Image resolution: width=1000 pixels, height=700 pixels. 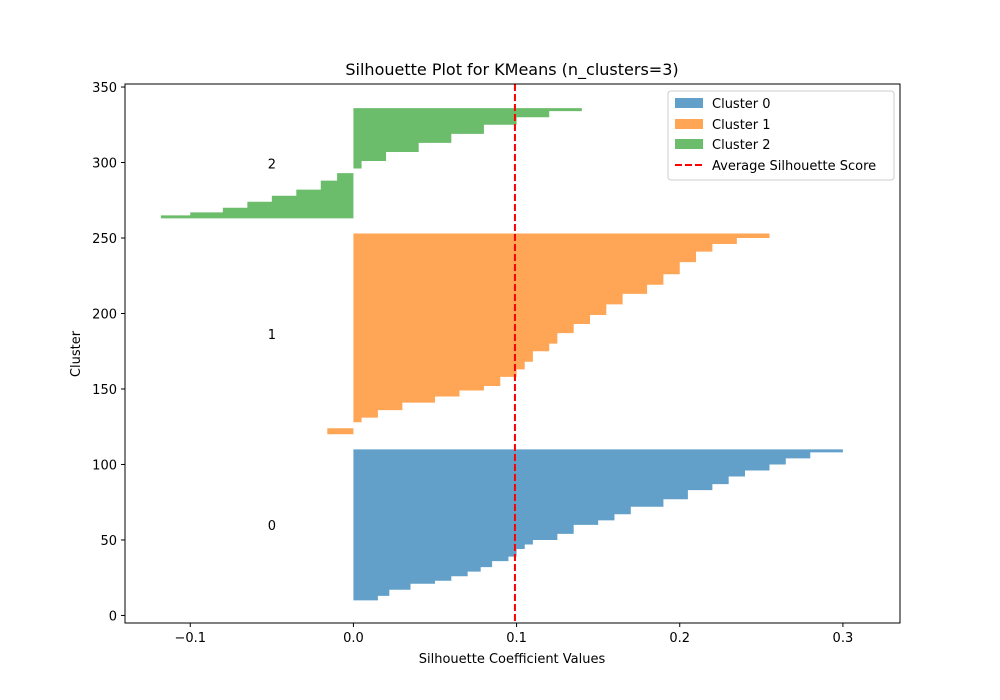 I want to click on legend-label-cluster-0: Cluster 0, so click(x=741, y=104).